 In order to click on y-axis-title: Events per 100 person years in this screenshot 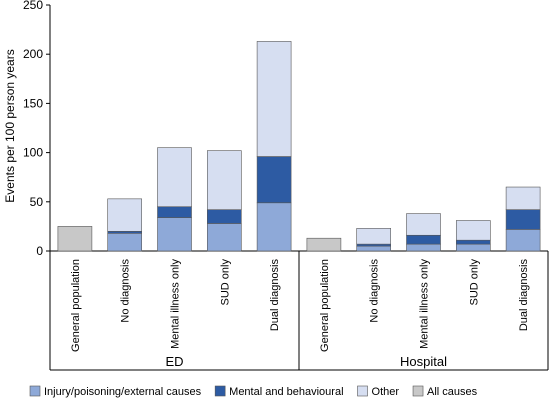, I will do `click(10, 125)`.